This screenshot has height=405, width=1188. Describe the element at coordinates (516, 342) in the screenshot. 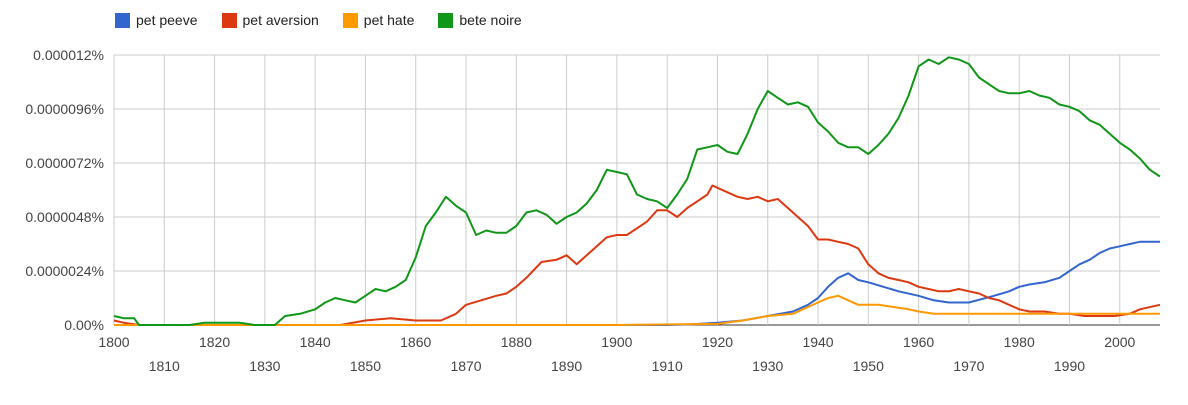

I see `x-tick-label: 1880` at that location.